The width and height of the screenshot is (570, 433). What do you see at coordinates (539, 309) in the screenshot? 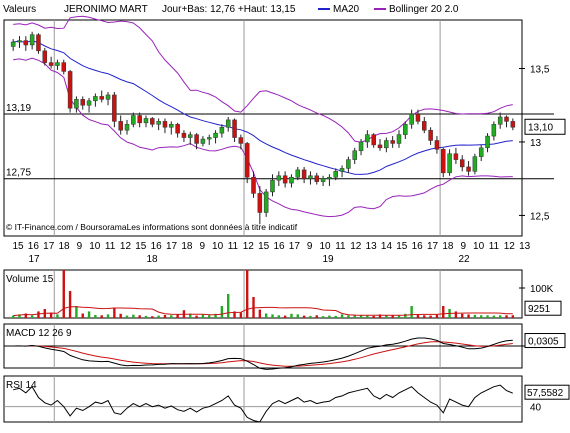
I see `volume-last-value: 9251` at bounding box center [539, 309].